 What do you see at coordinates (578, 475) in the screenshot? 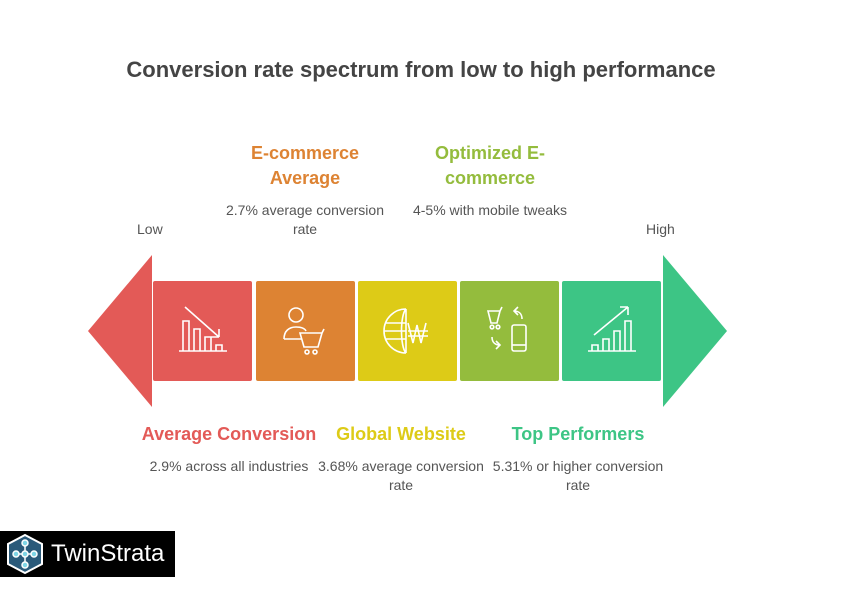
I see `stage-description: 5.31% or higher conversion rate` at bounding box center [578, 475].